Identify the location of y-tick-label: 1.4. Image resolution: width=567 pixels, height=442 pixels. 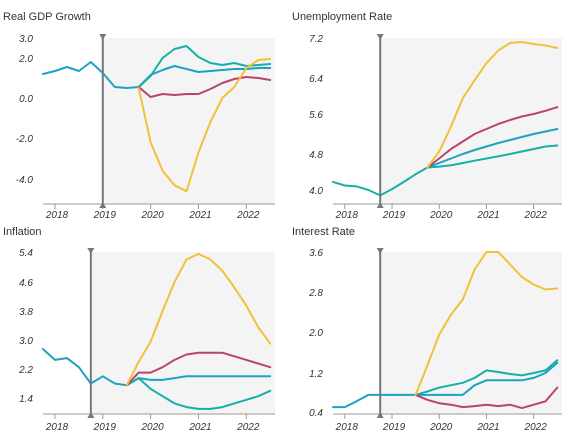
(26, 399).